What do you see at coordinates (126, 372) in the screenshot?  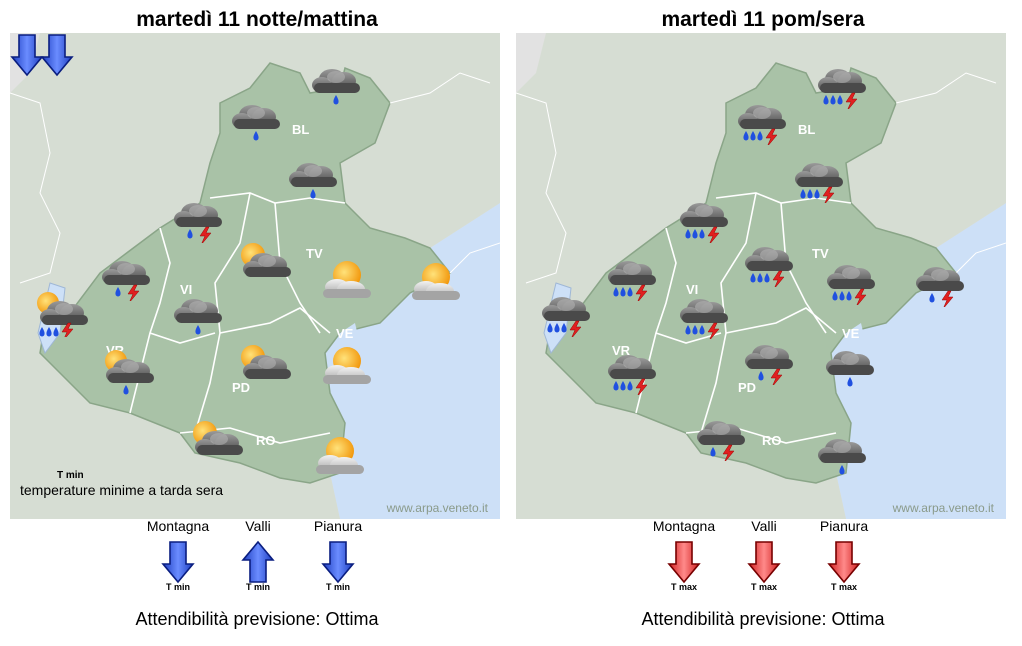 I see `sun-rain-icon` at bounding box center [126, 372].